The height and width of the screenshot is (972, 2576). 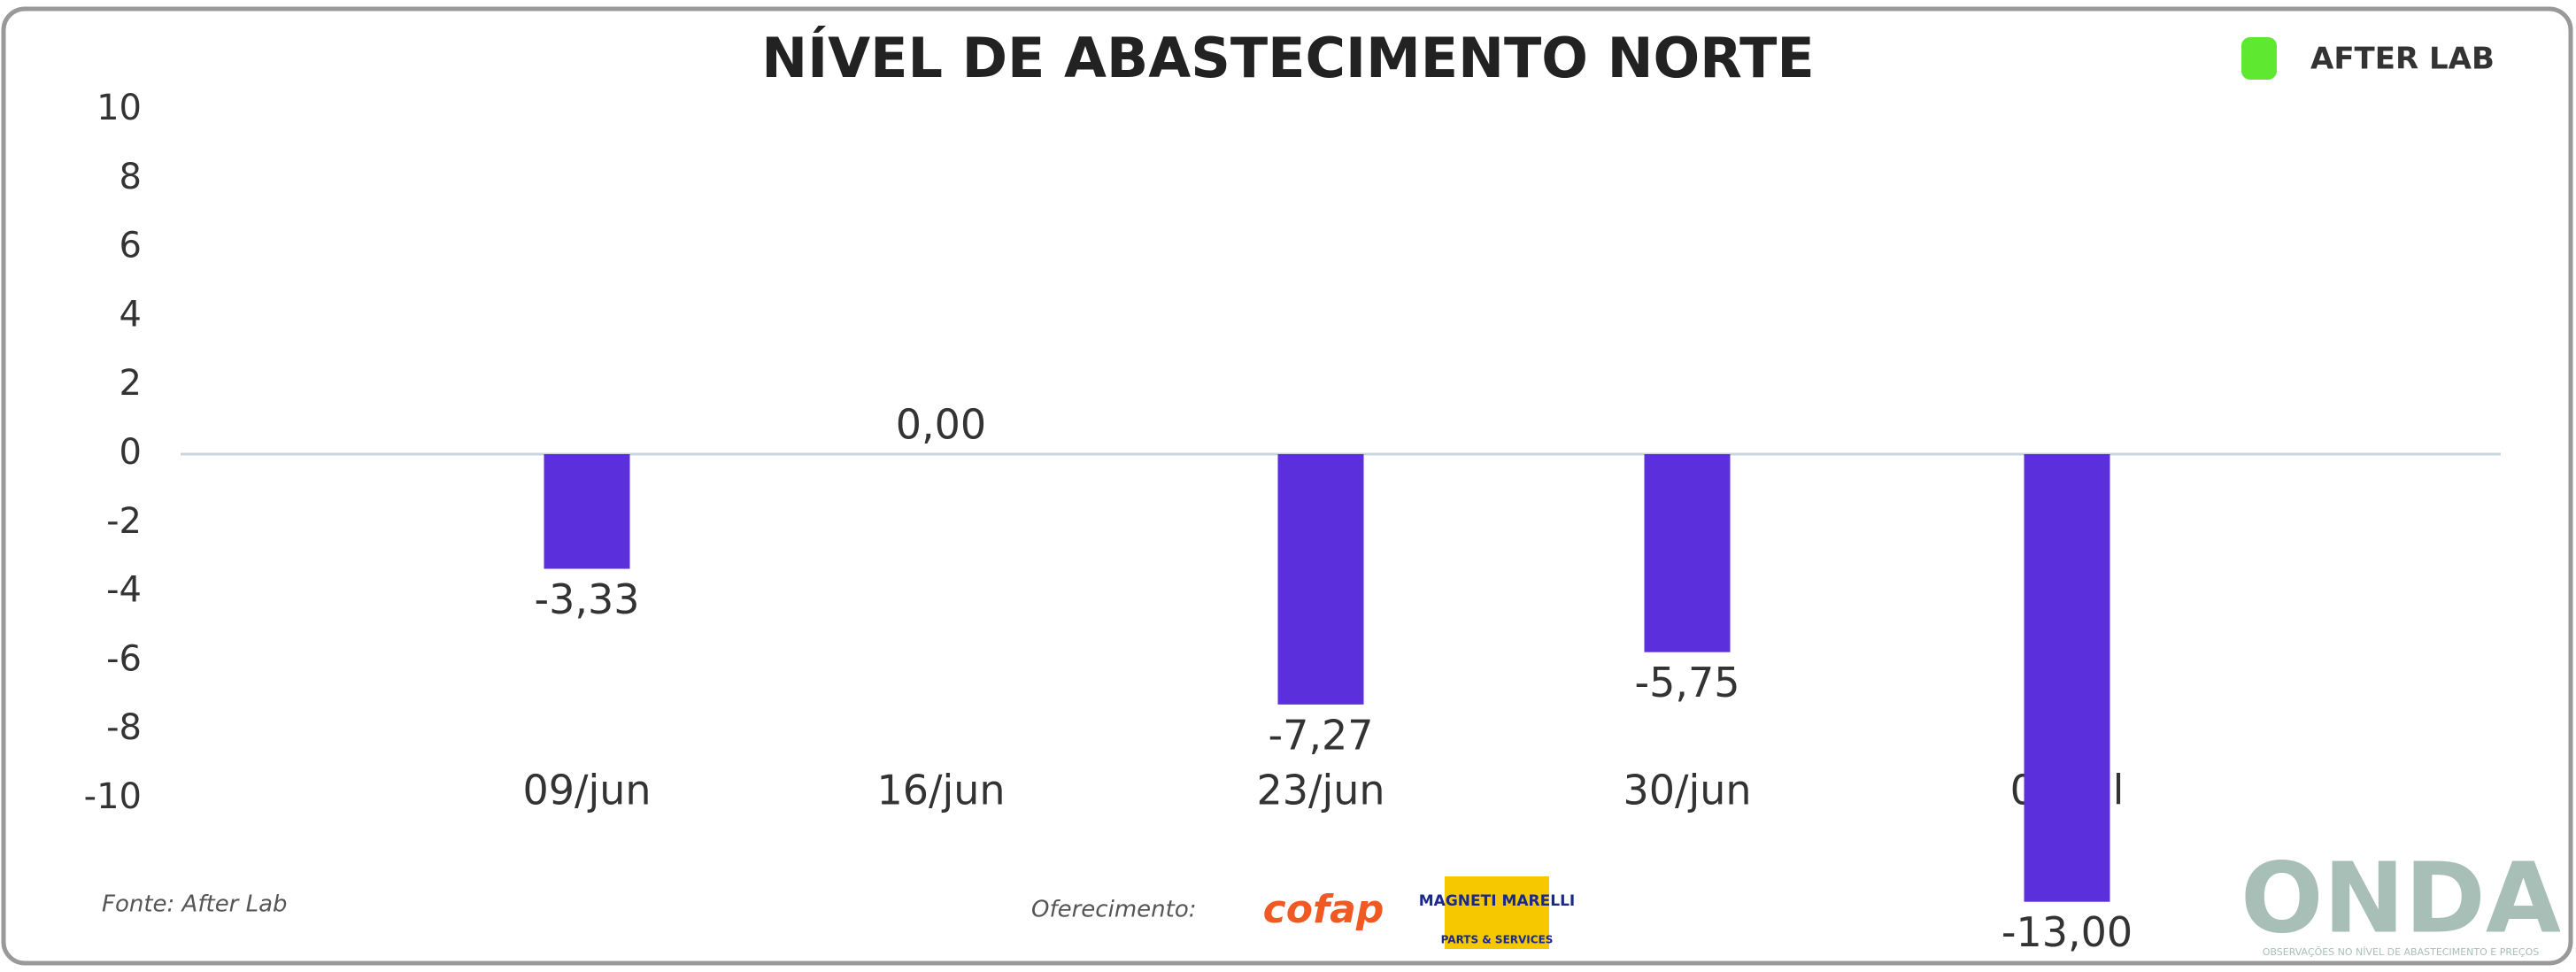 What do you see at coordinates (1113, 910) in the screenshot?
I see `sponsor-label: Oferecimento:` at bounding box center [1113, 910].